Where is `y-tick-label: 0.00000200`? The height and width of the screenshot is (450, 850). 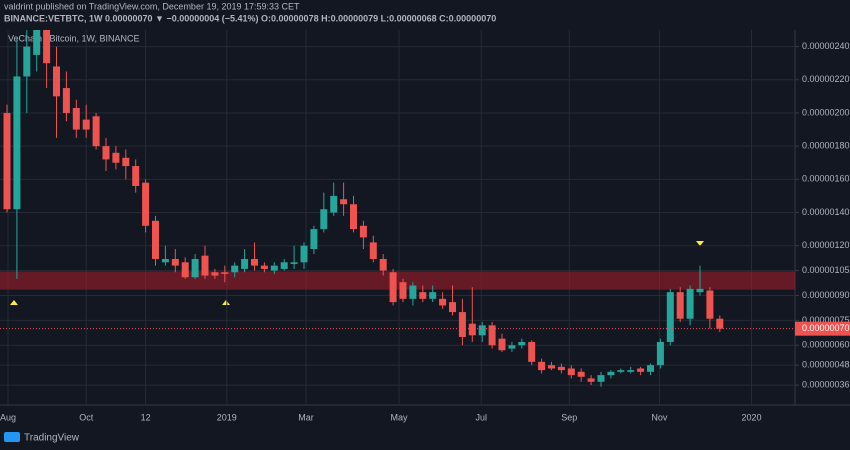
y-tick-label: 0.00000200 is located at coordinates (826, 112).